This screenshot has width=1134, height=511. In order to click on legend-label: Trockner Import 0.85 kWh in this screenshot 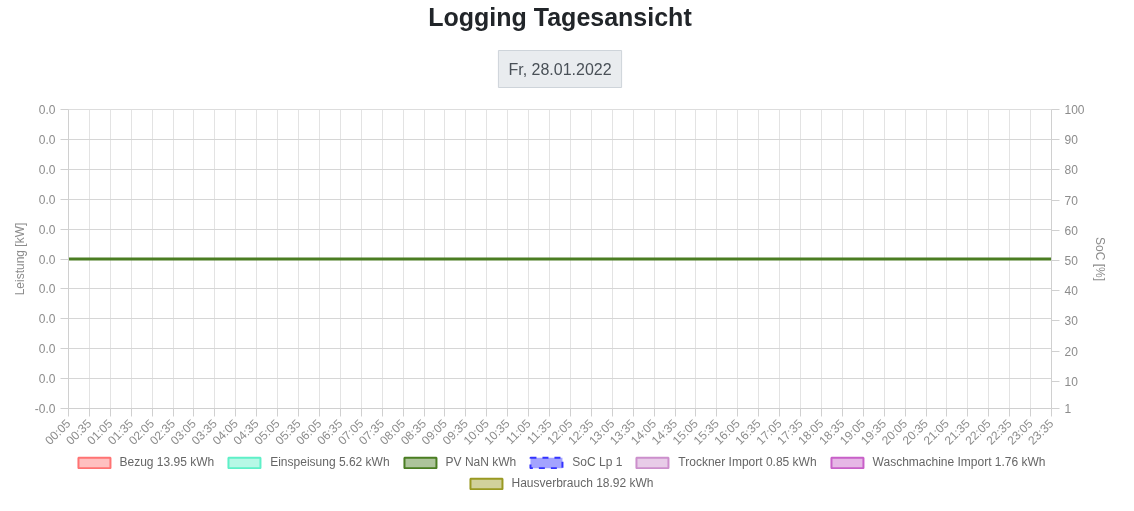, I will do `click(747, 462)`.